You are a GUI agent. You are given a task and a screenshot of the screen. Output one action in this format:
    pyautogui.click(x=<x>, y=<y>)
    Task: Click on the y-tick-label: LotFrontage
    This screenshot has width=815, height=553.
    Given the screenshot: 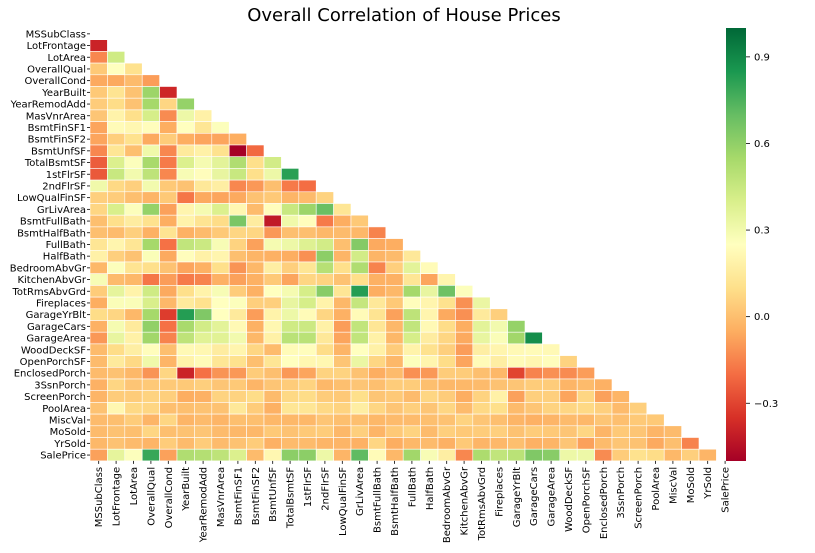 What is the action you would take?
    pyautogui.click(x=56, y=46)
    